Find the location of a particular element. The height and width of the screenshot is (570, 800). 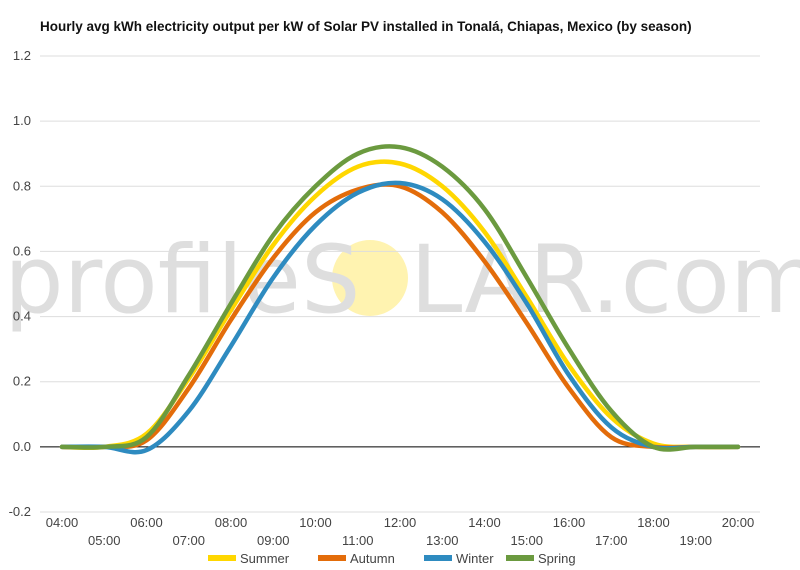

y-tick-label: 0.6 is located at coordinates (22, 250).